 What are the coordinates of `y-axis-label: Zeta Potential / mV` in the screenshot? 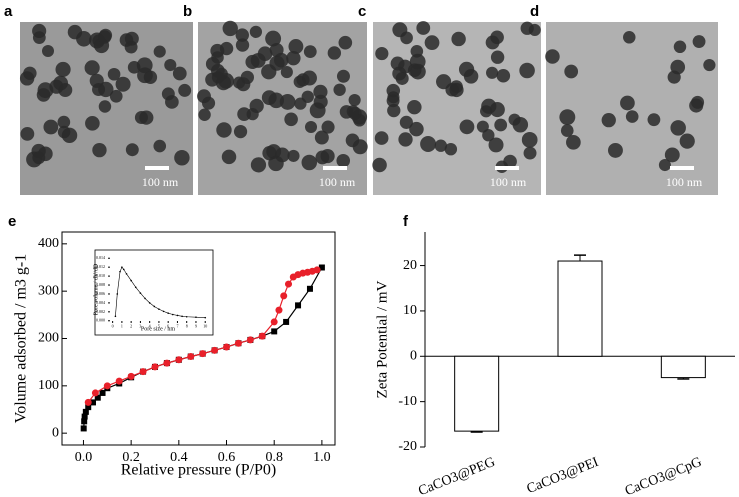 It's located at (382, 339).